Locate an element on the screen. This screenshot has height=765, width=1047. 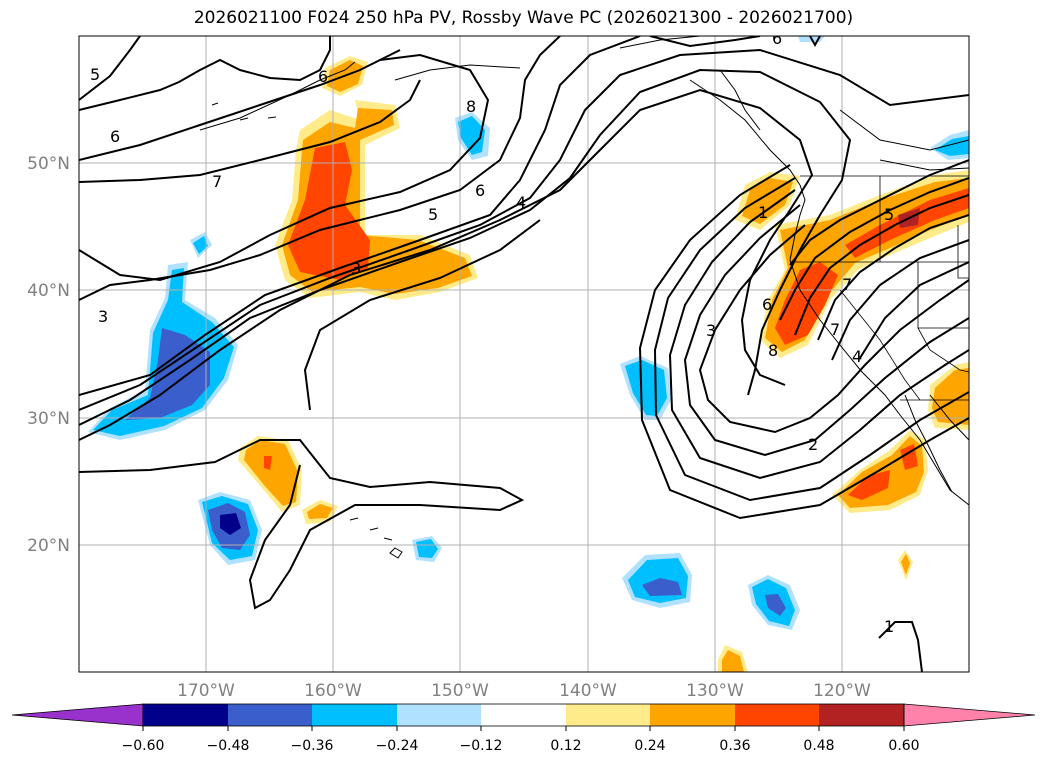
lon-label: 130°W is located at coordinates (715, 691).